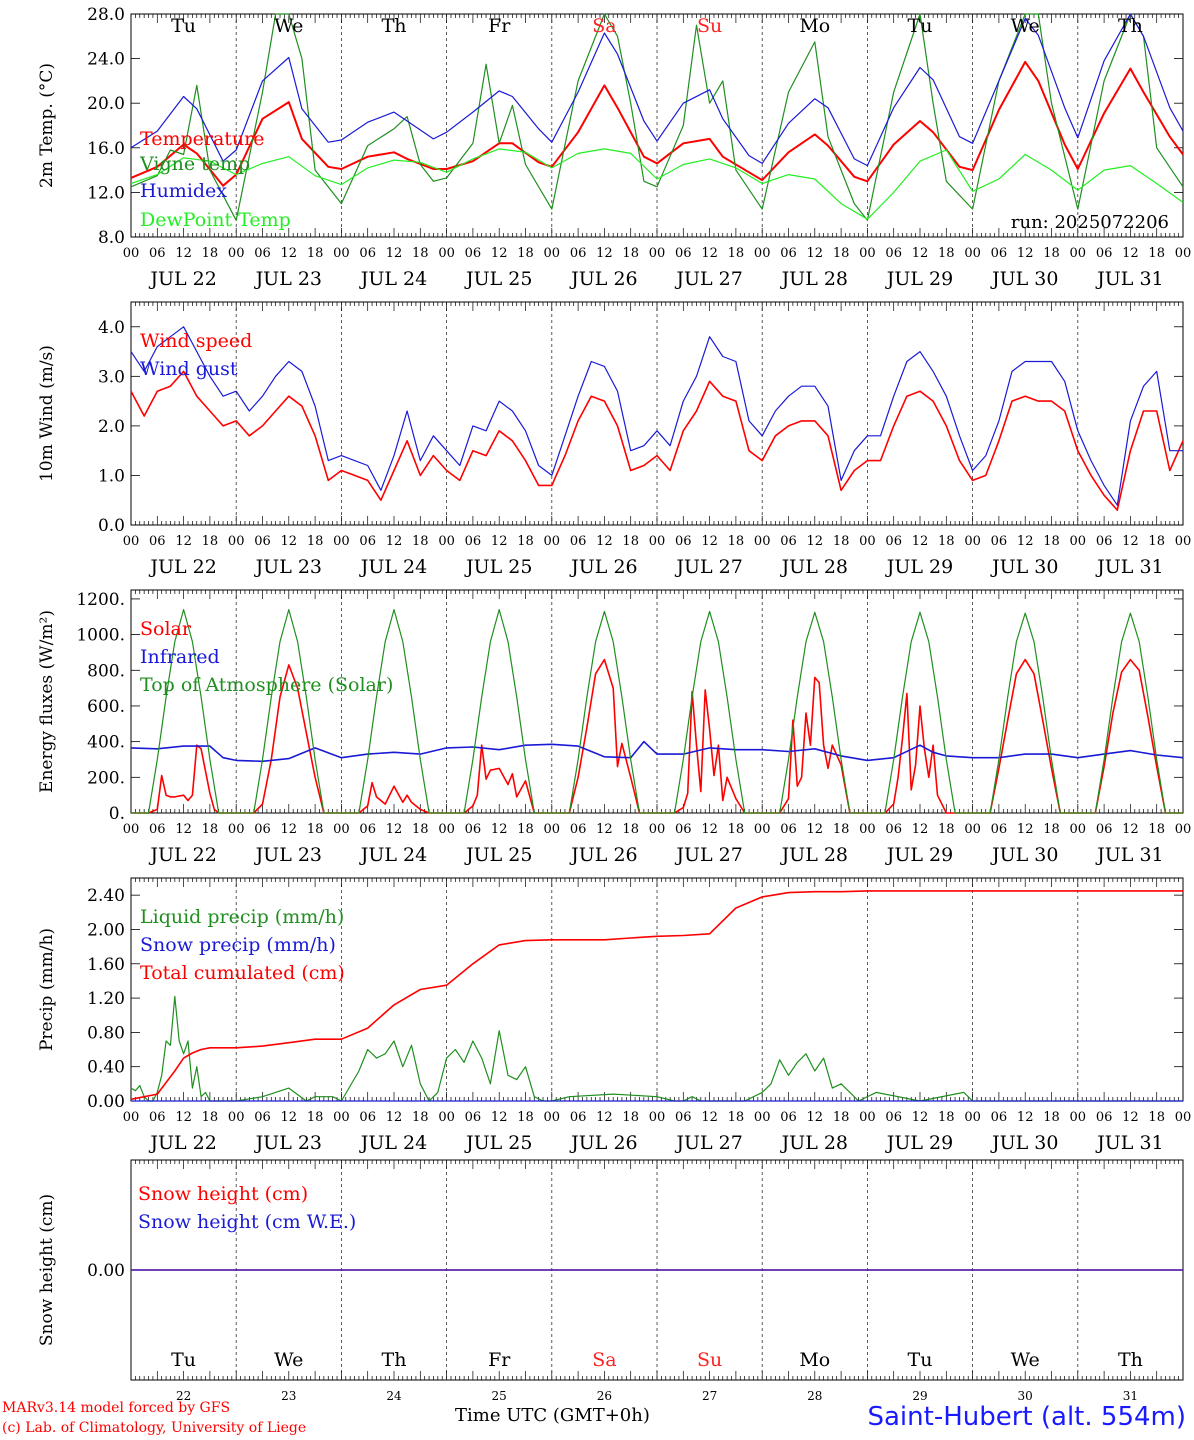 This screenshot has height=1440, width=1194. What do you see at coordinates (202, 139) in the screenshot?
I see `legend-label: Temperature` at bounding box center [202, 139].